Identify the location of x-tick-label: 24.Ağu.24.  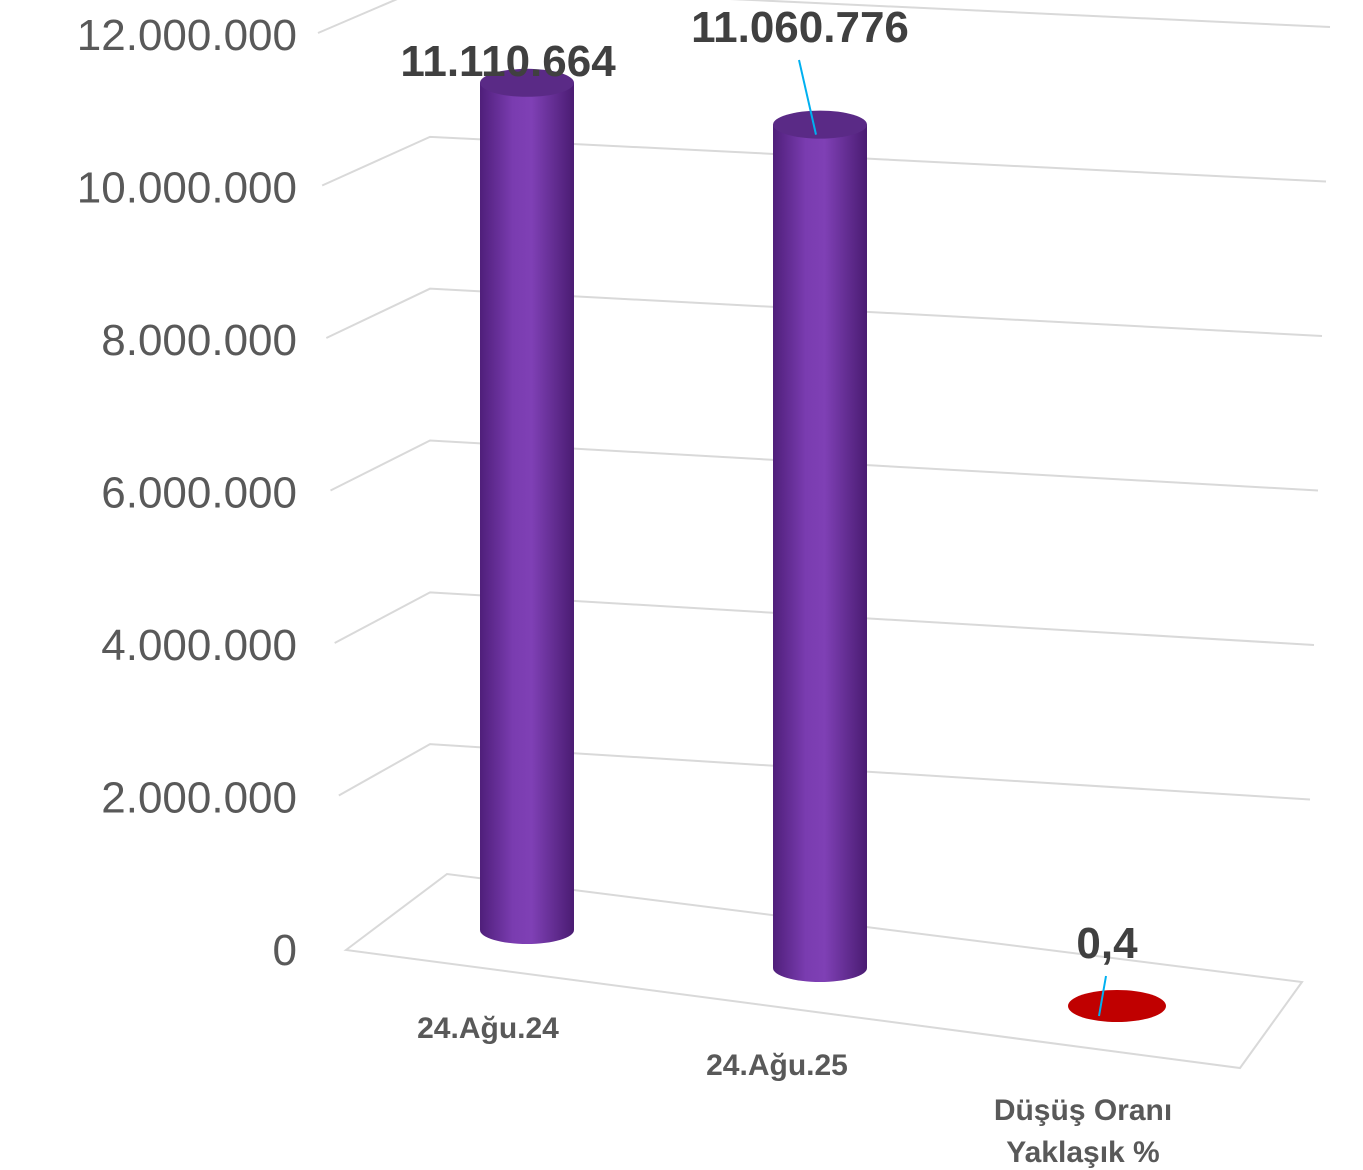
(488, 1028).